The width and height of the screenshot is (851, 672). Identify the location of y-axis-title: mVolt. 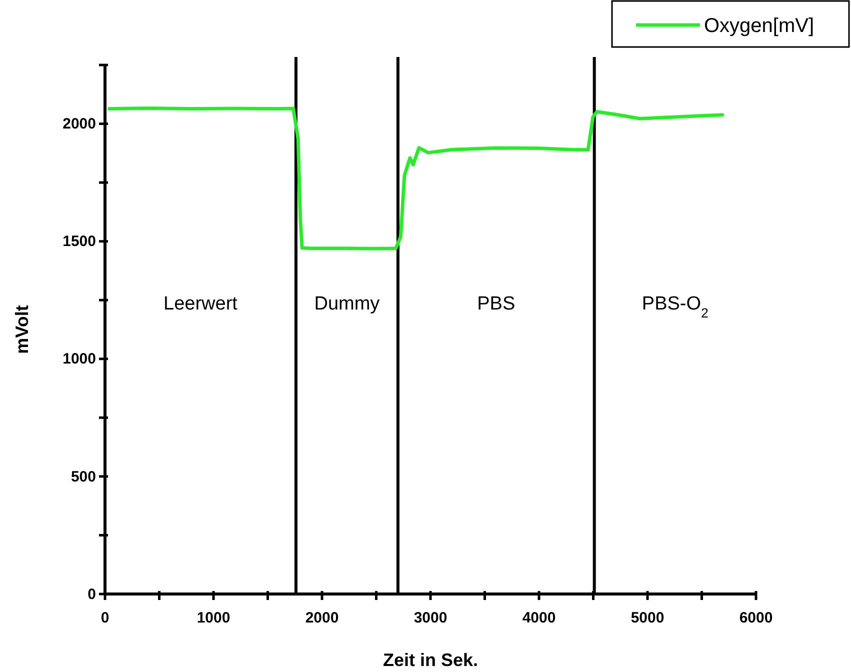
(22, 329).